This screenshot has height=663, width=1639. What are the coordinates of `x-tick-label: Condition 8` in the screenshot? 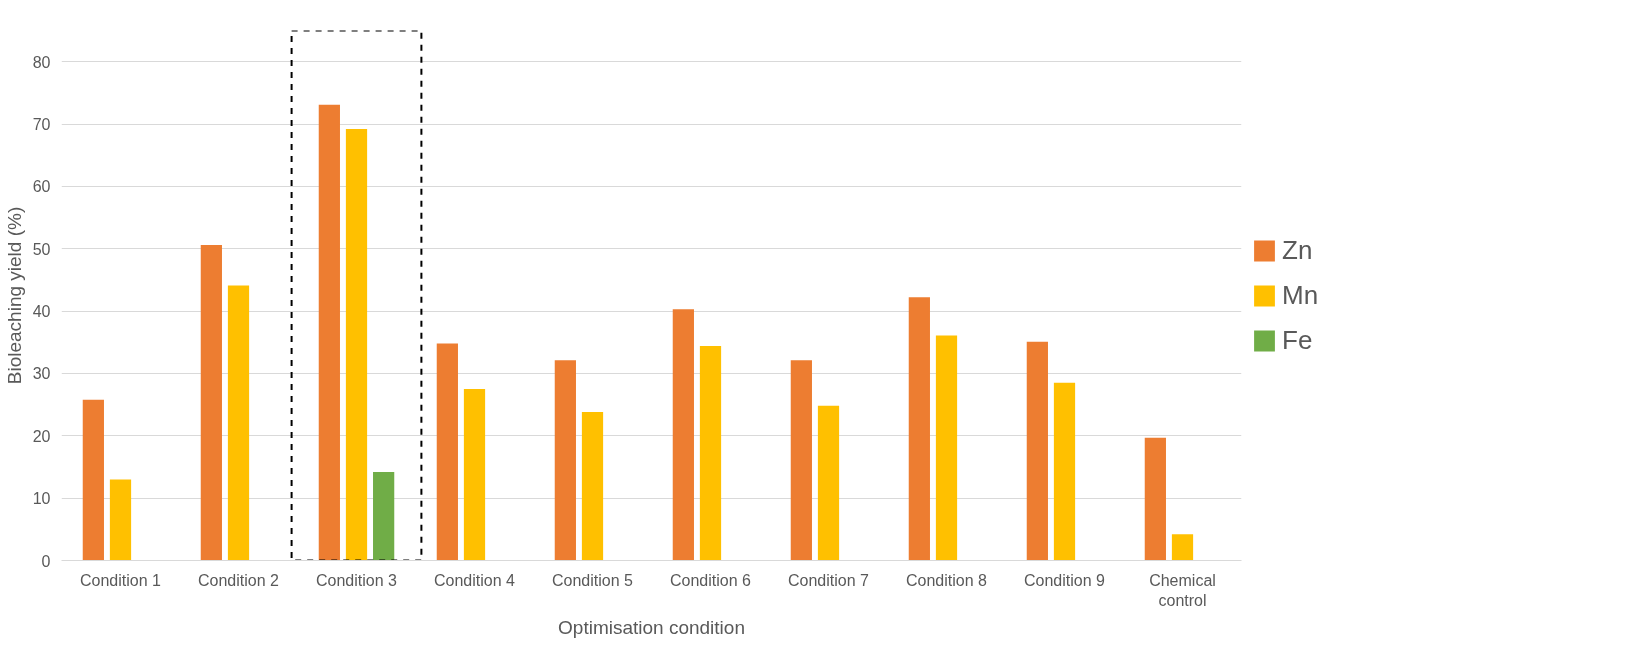 It's located at (947, 580).